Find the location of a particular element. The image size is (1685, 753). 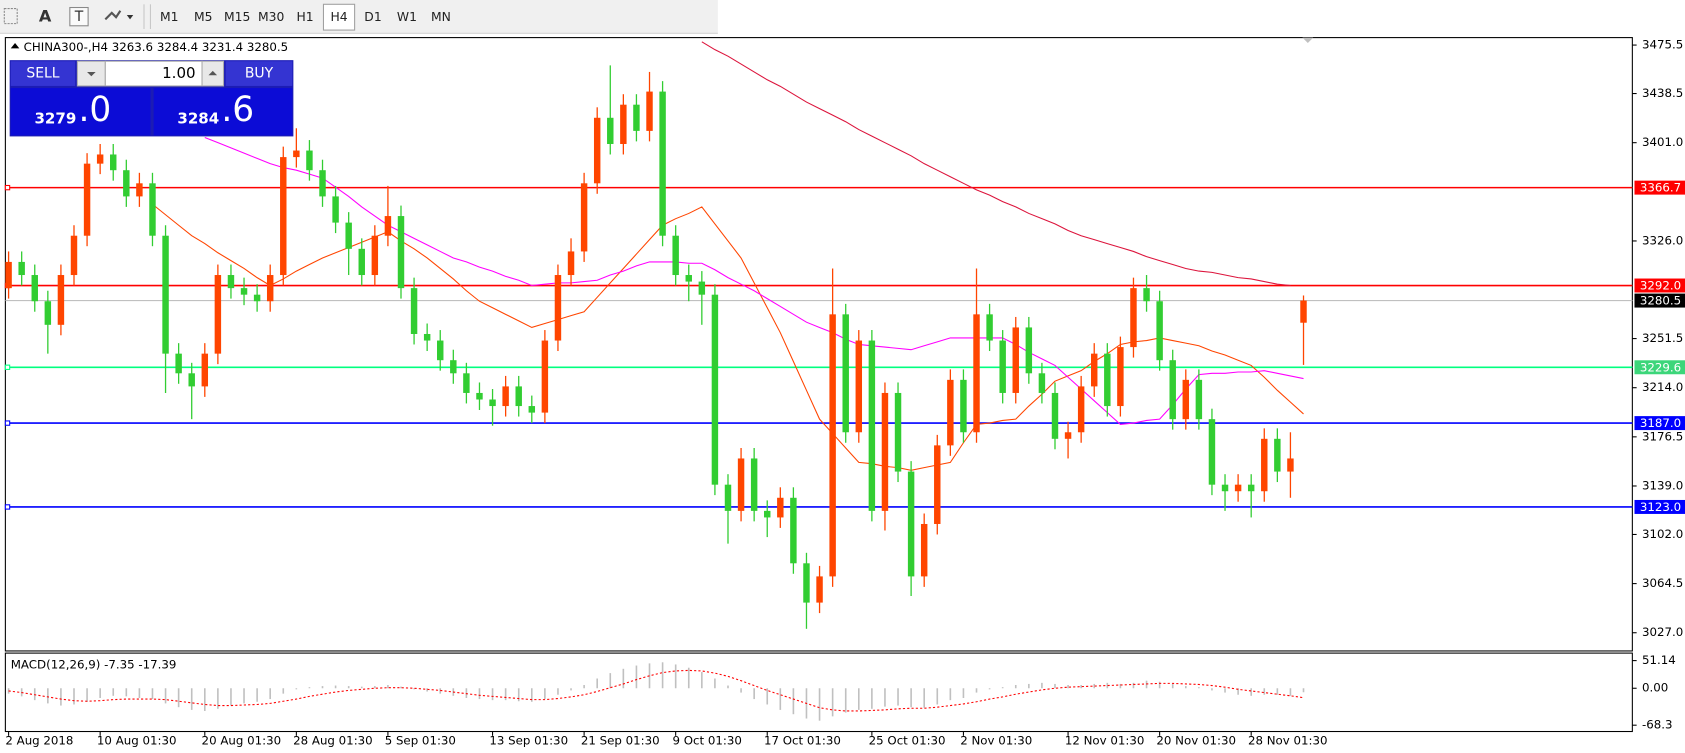

bid-box is located at coordinates (80, 112).